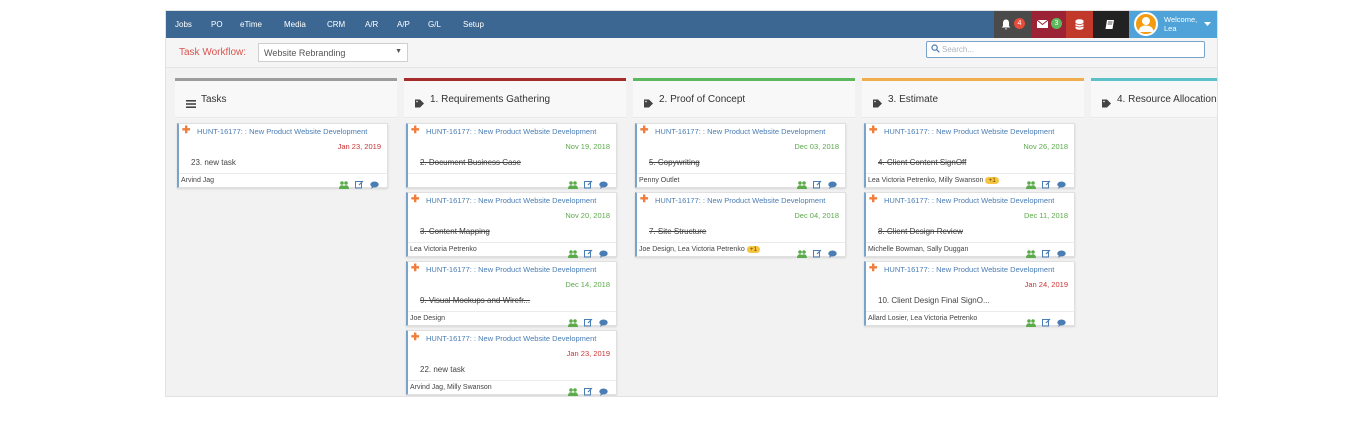 The width and height of the screenshot is (1370, 421). What do you see at coordinates (588, 353) in the screenshot?
I see `due-date: Jan 23, 2019` at bounding box center [588, 353].